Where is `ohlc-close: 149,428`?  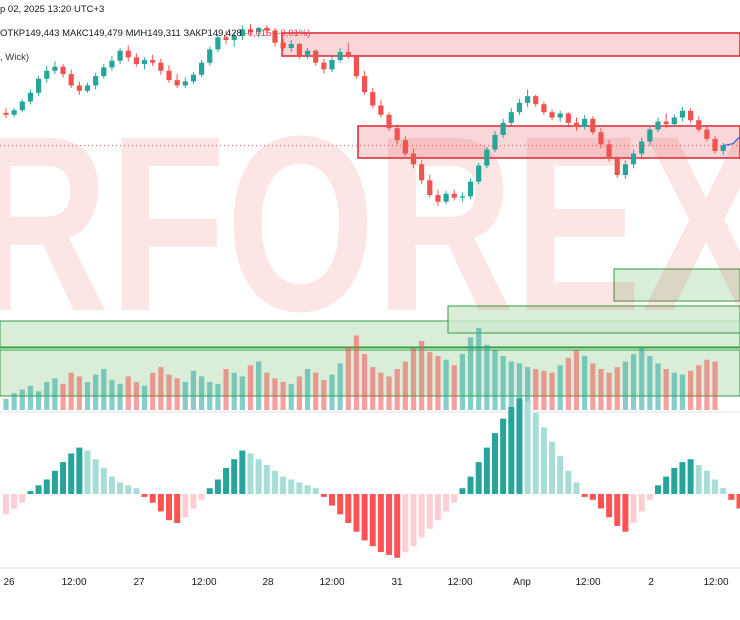
ohlc-close: 149,428 is located at coordinates (224, 33).